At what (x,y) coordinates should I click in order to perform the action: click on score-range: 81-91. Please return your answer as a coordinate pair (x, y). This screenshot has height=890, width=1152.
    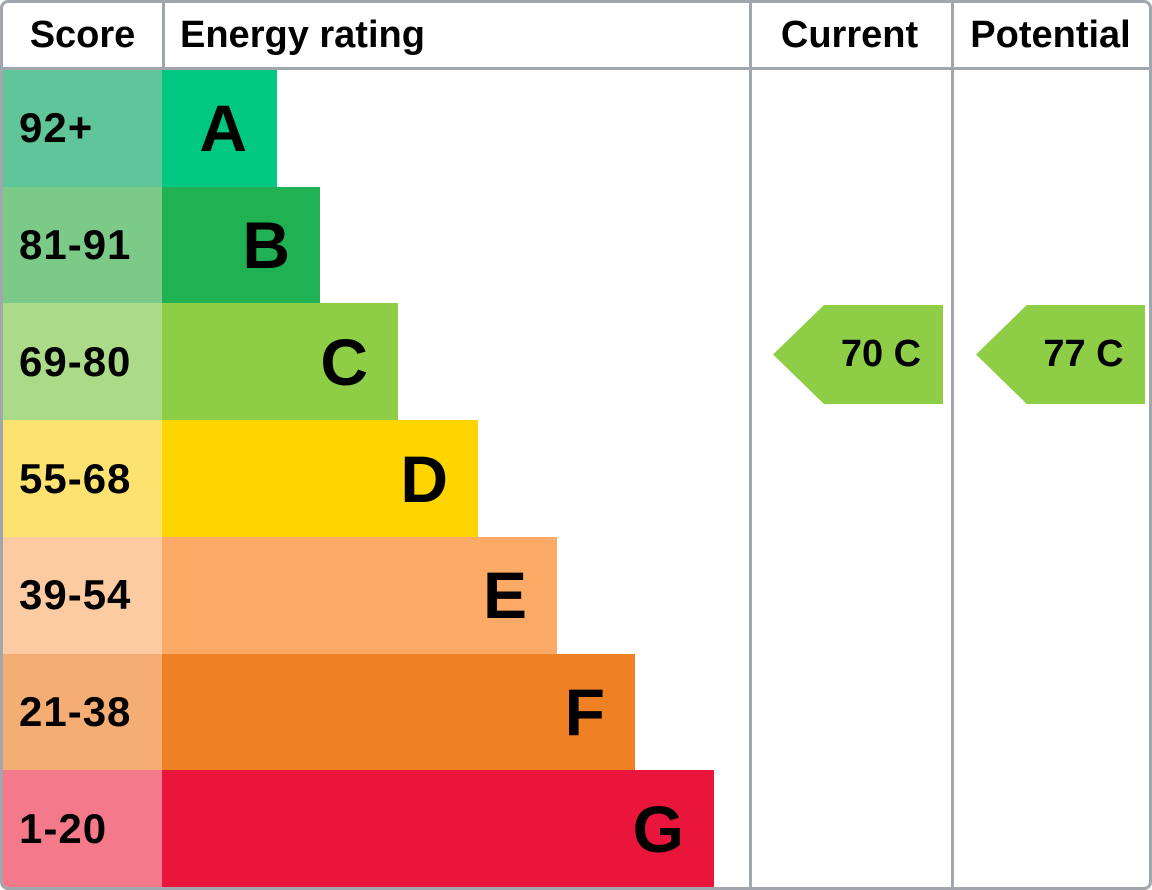
    Looking at the image, I should click on (82, 245).